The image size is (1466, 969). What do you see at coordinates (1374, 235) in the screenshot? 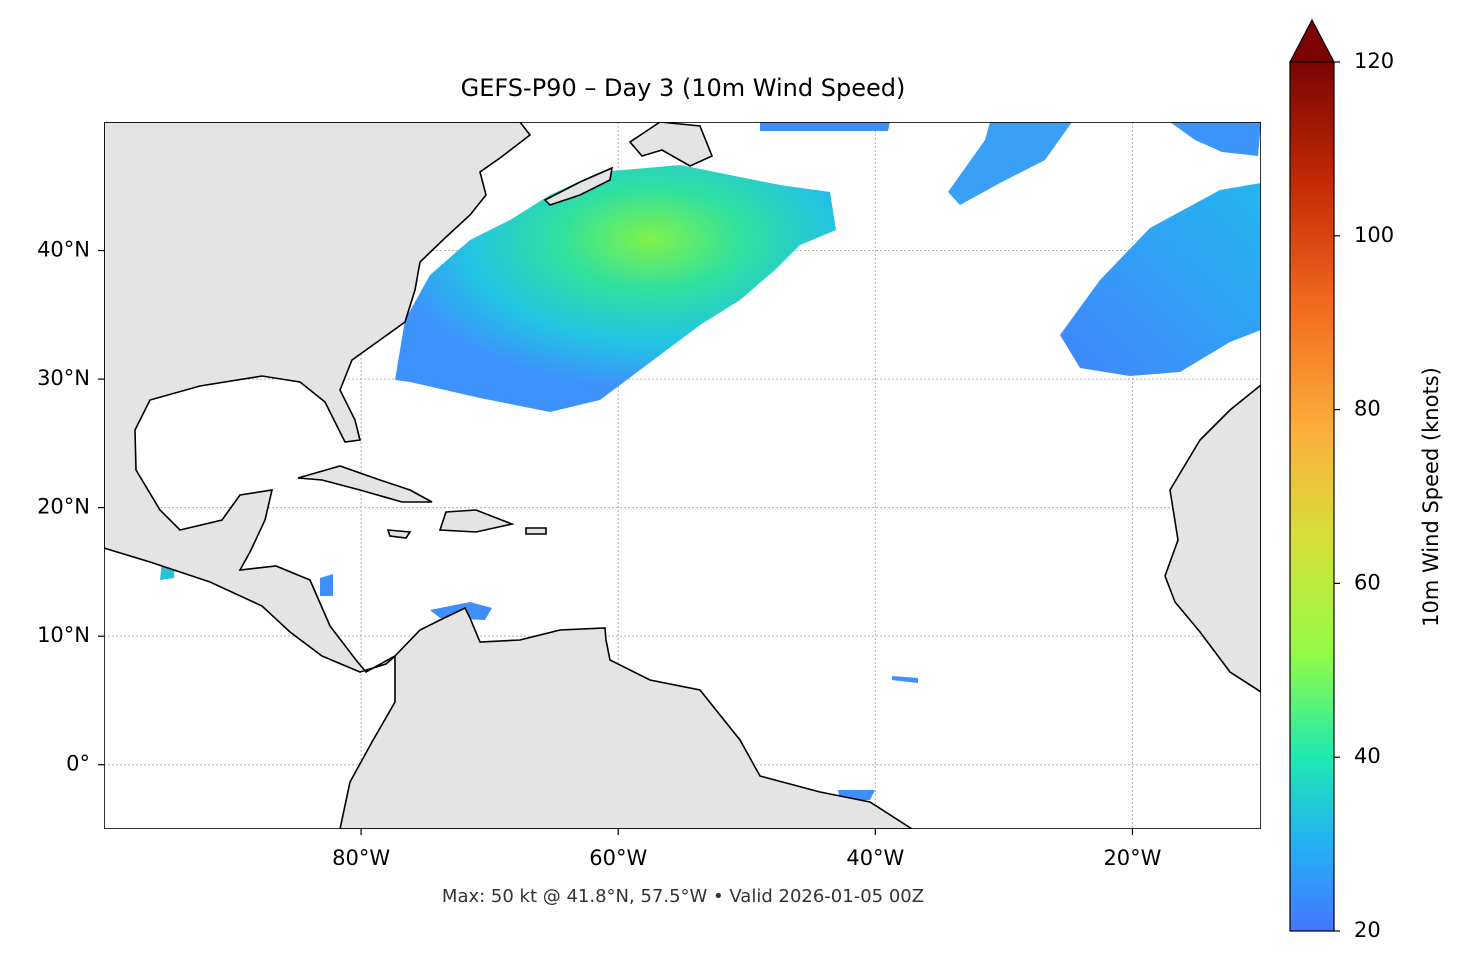
I see `colorbar-tick-label: 100` at bounding box center [1374, 235].